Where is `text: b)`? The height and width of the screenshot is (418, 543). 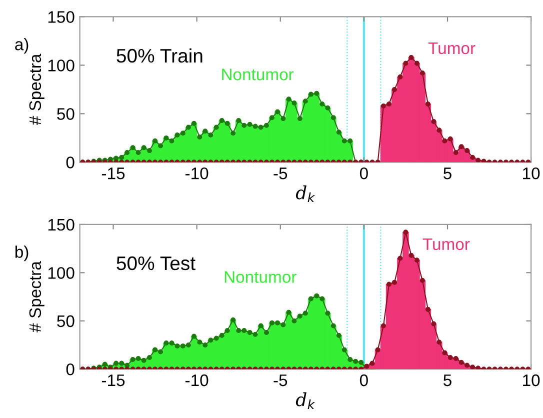 text: b) is located at coordinates (21, 254).